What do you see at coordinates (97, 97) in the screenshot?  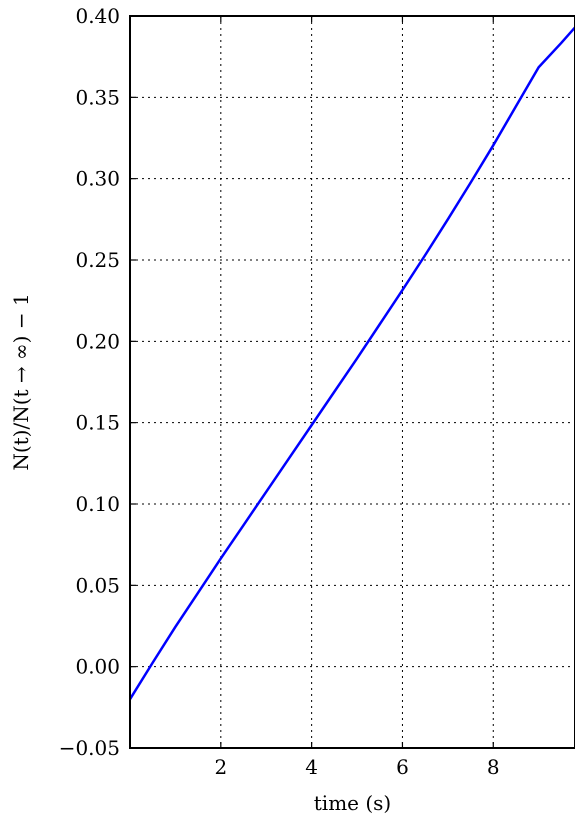 I see `y-tick-label: 0.35` at bounding box center [97, 97].